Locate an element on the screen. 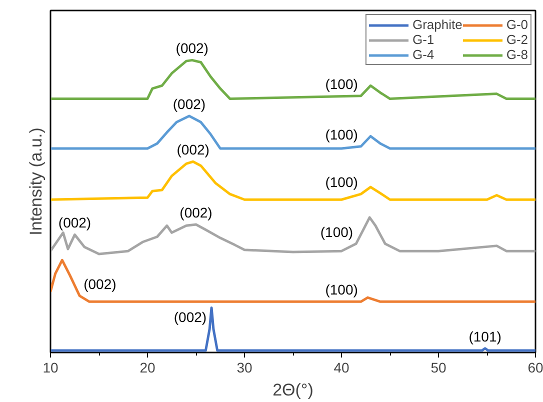 The width and height of the screenshot is (543, 402). x-tick-label: 20 is located at coordinates (148, 368).